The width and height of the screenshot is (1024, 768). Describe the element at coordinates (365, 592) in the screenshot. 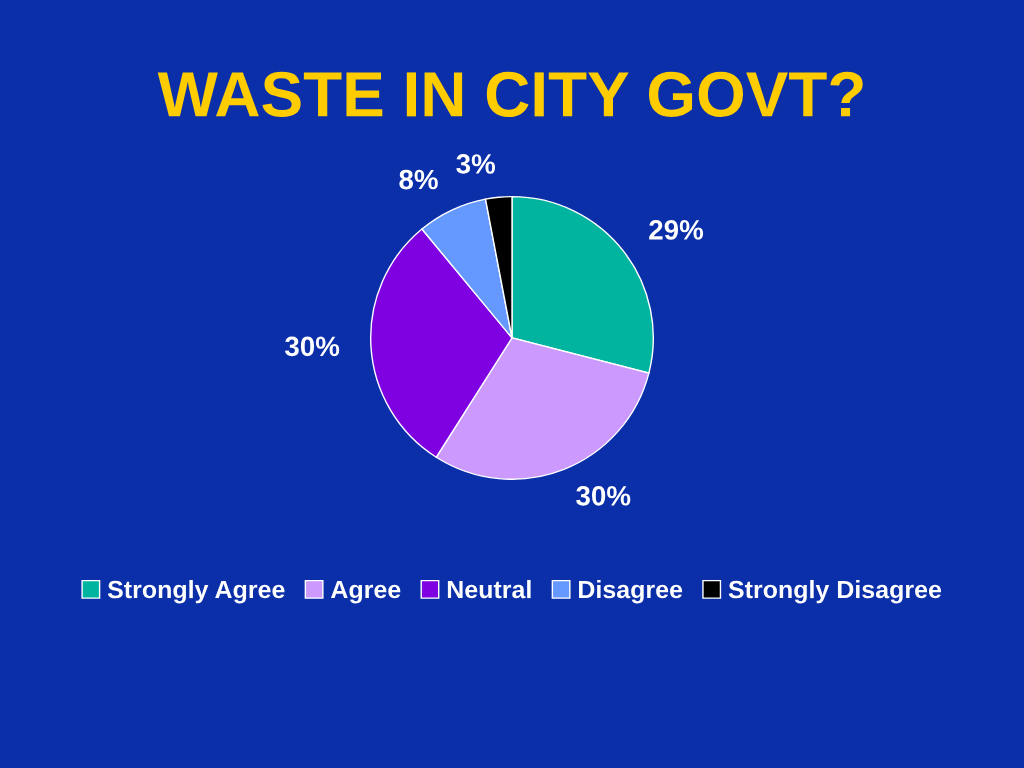

I see `legend-label: Agree` at that location.